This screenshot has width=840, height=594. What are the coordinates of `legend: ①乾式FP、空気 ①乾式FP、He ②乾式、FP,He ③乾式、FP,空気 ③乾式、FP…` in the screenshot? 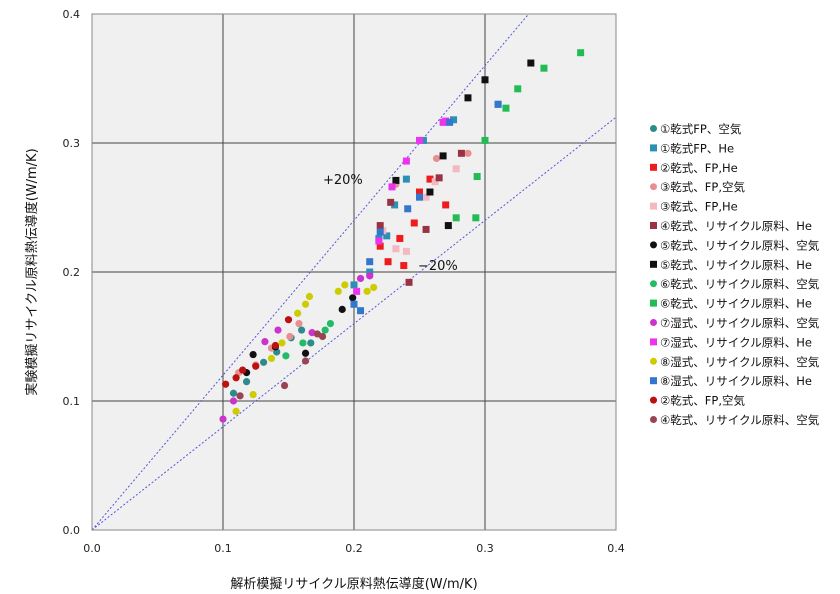 It's located at (735, 274).